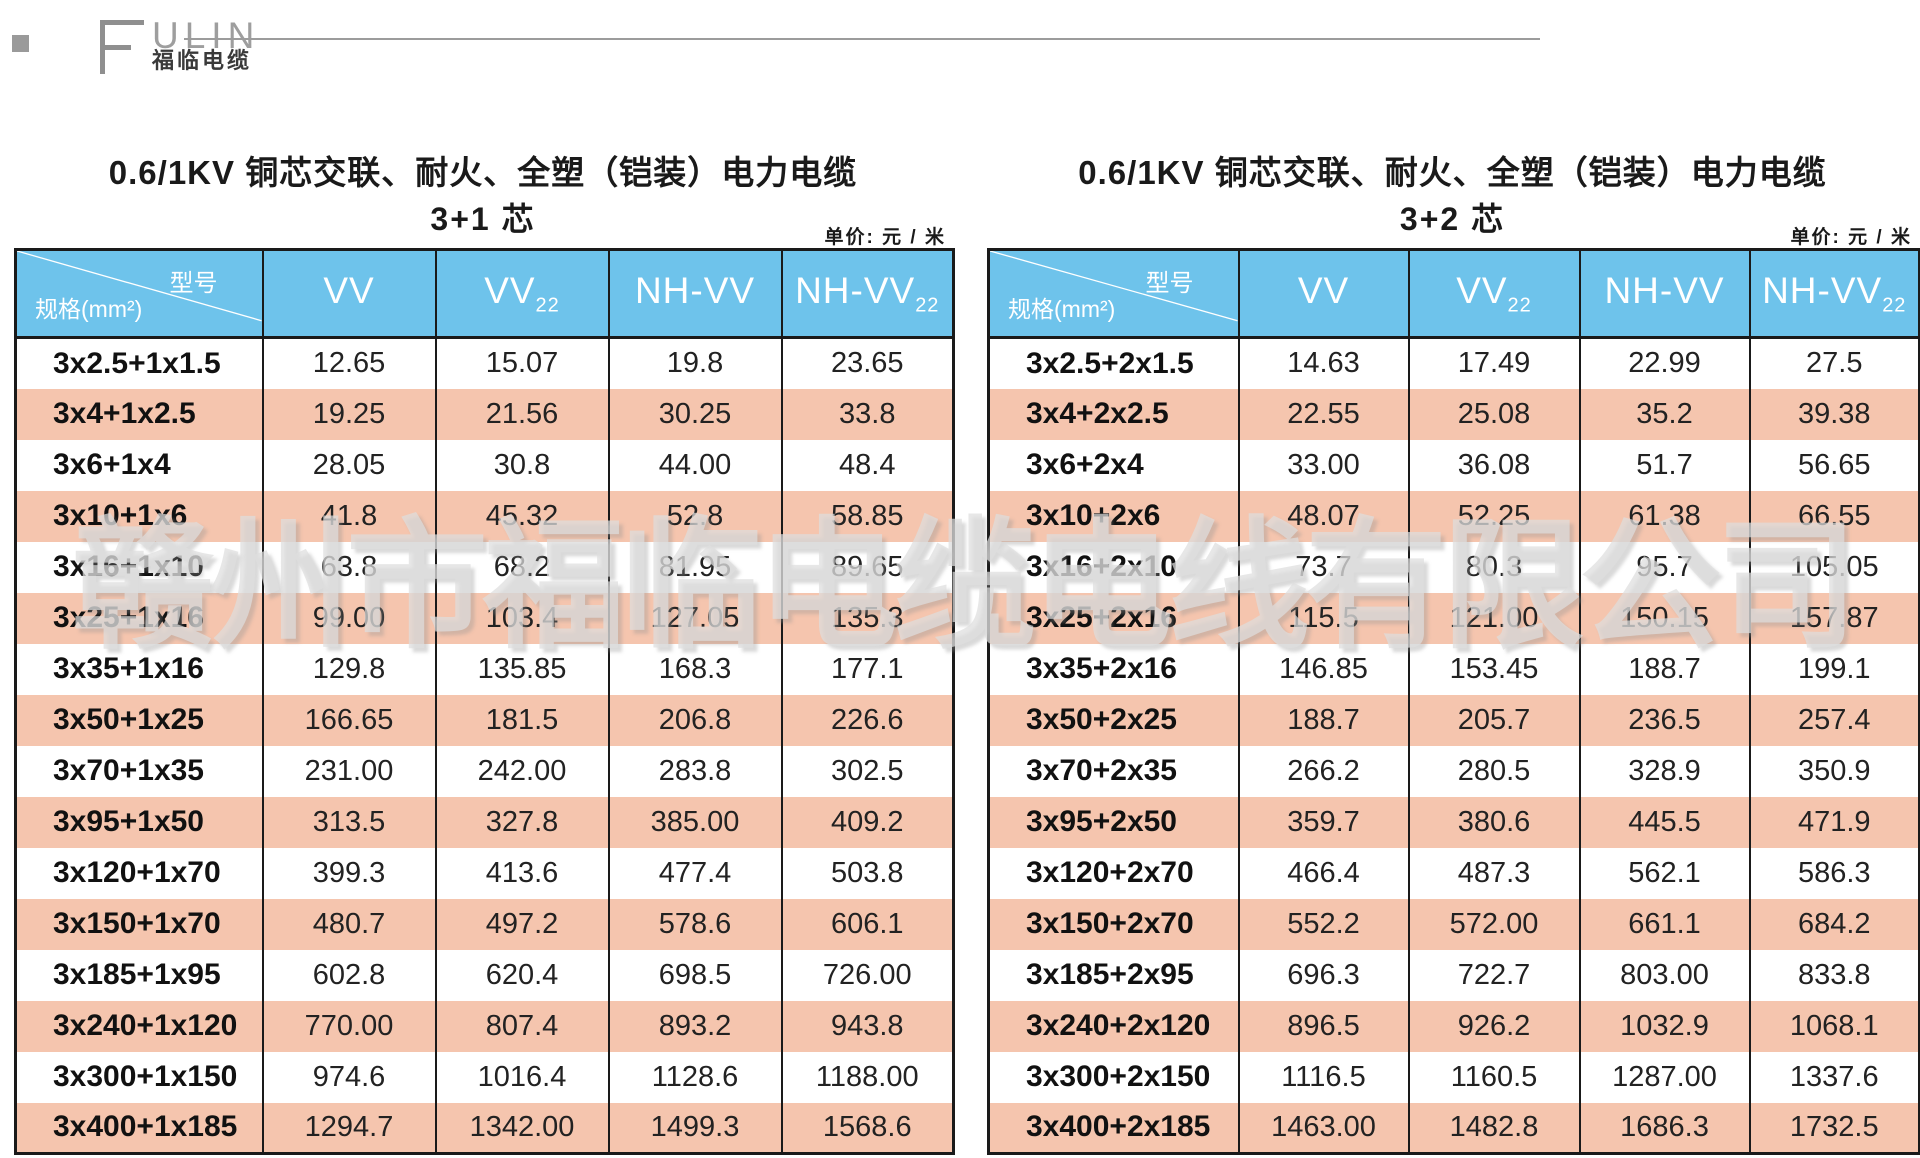  What do you see at coordinates (1113, 294) in the screenshot?
I see `corner-header-cell: 型号 规格(mm²)` at bounding box center [1113, 294].